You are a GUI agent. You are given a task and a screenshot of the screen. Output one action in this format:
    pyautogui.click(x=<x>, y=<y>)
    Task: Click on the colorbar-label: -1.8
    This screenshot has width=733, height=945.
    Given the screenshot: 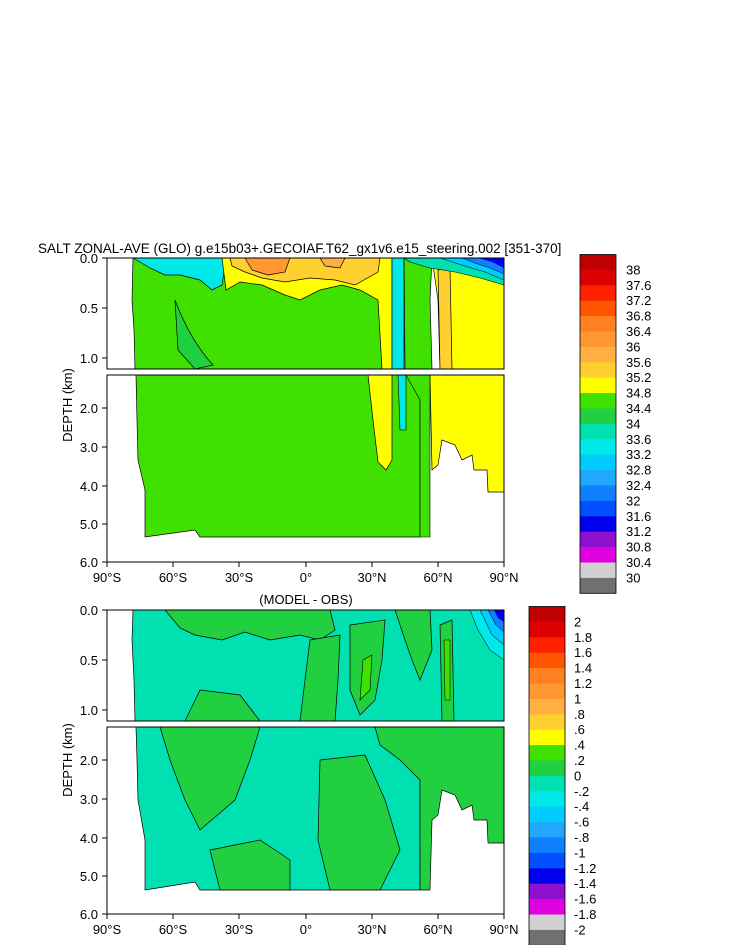 What is the action you would take?
    pyautogui.click(x=585, y=914)
    